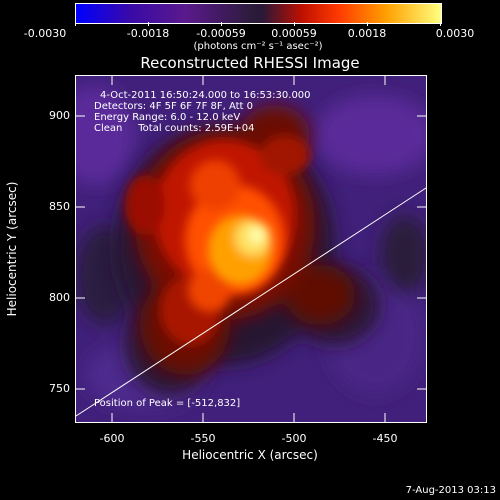  I want to click on x-axis-label: Heliocentric X (arcsec), so click(250, 455).